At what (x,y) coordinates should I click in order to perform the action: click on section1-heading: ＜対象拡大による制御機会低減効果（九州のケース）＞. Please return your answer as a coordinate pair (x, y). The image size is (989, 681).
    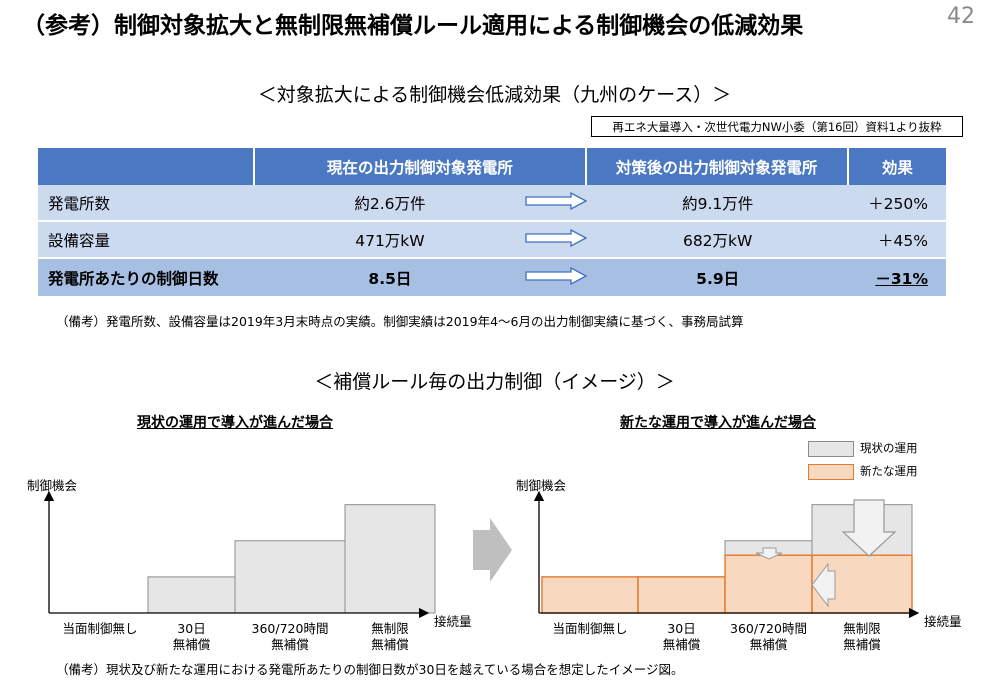
    Looking at the image, I should click on (494, 95).